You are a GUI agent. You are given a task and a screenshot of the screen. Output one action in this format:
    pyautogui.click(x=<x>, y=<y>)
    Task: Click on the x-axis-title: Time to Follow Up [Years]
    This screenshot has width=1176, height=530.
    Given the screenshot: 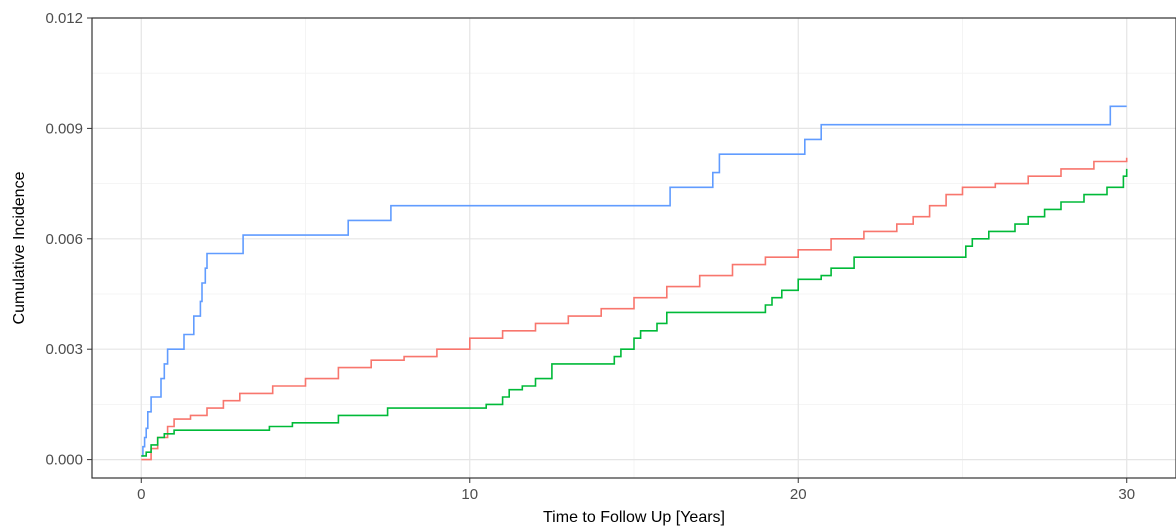 What is the action you would take?
    pyautogui.click(x=634, y=517)
    